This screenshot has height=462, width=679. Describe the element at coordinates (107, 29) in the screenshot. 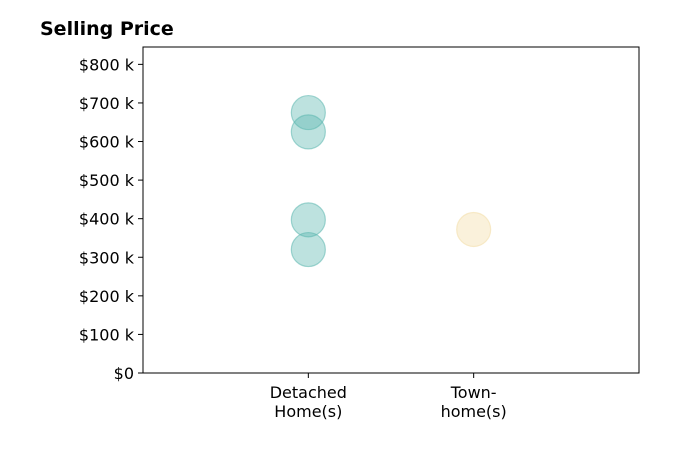

I see `chart-title: Selling Price` at that location.